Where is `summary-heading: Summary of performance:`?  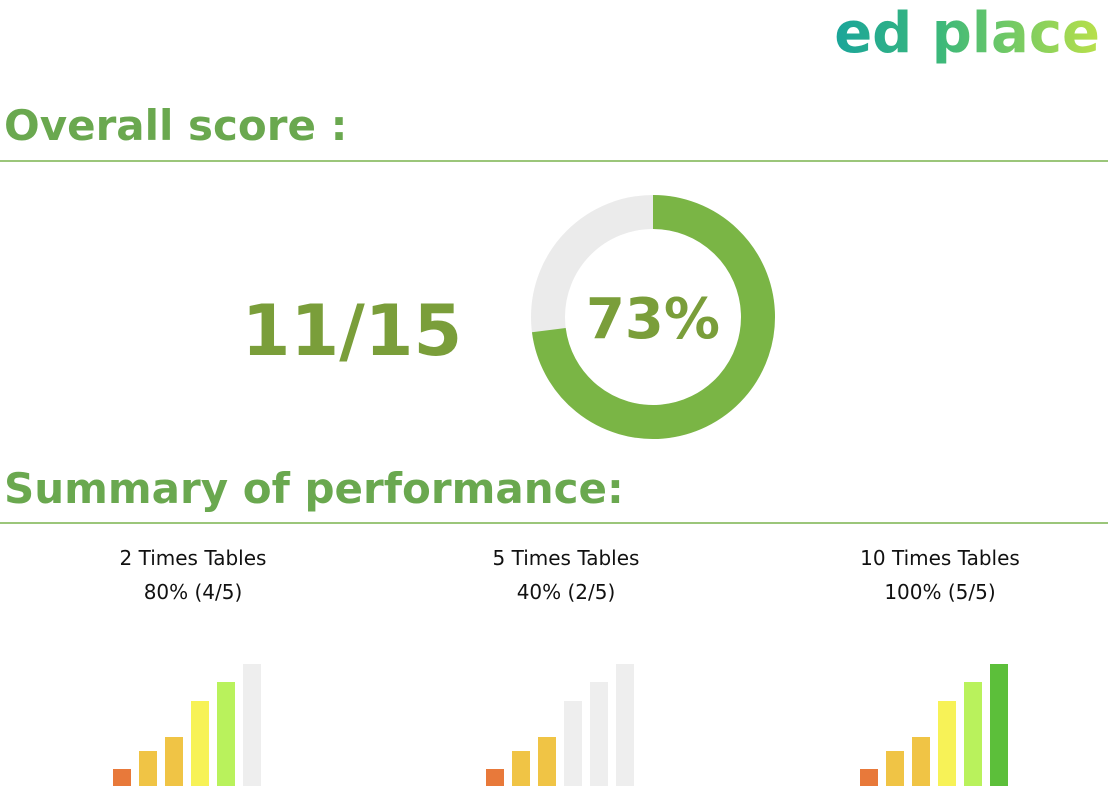 summary-heading: Summary of performance: is located at coordinates (314, 488).